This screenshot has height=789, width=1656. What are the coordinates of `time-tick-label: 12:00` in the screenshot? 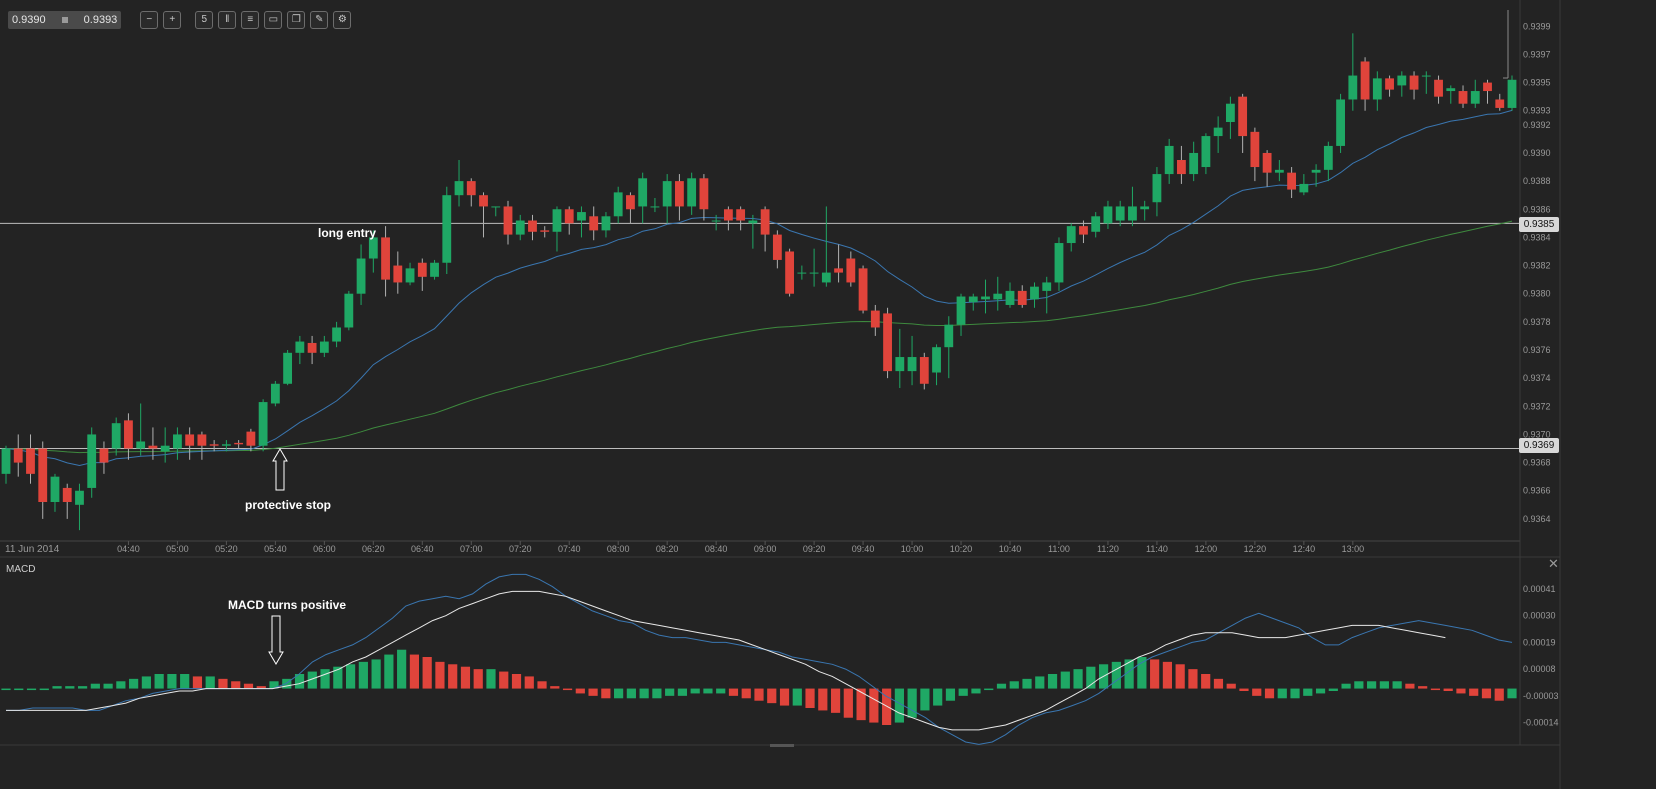 It's located at (1206, 549).